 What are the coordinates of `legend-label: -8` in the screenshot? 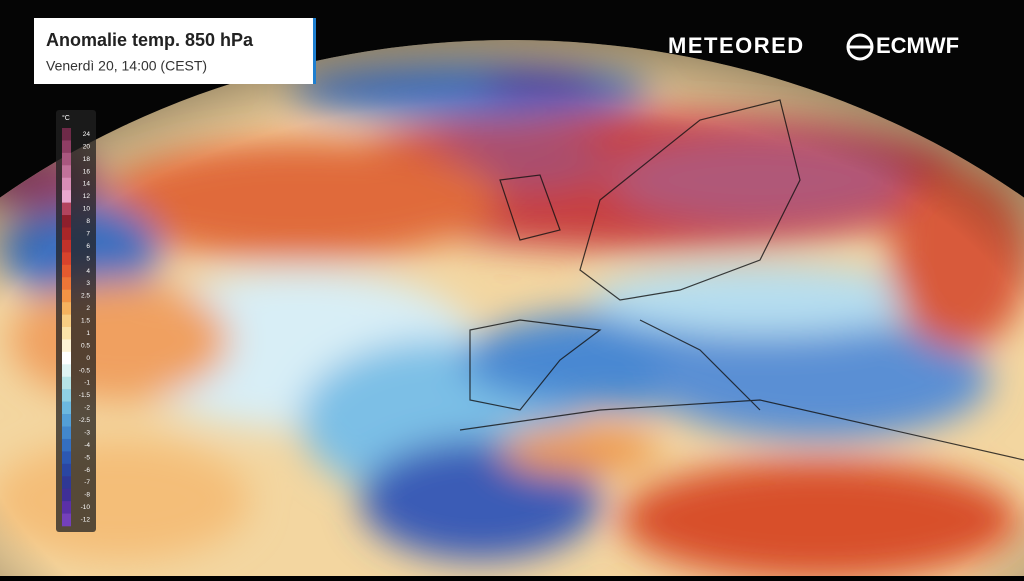 It's located at (87, 495).